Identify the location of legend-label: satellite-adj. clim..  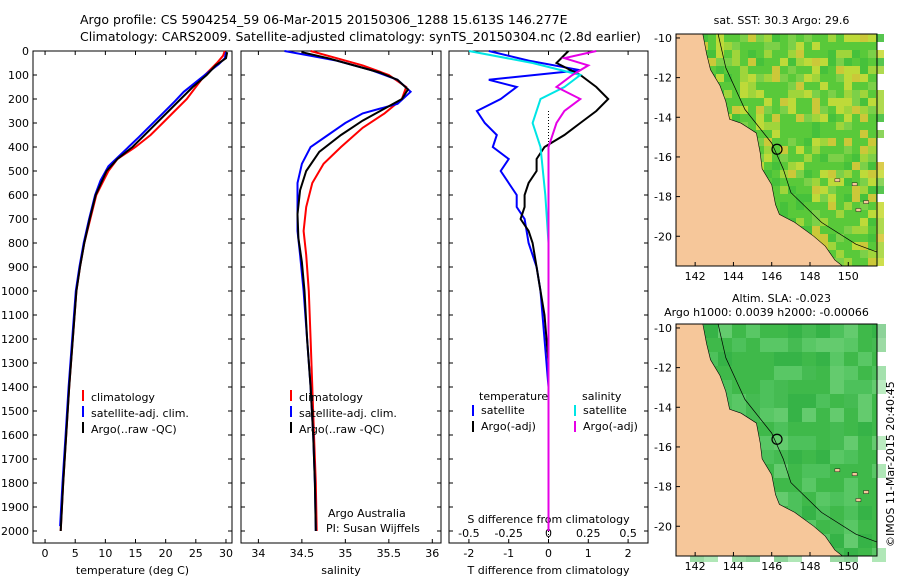
(140, 413).